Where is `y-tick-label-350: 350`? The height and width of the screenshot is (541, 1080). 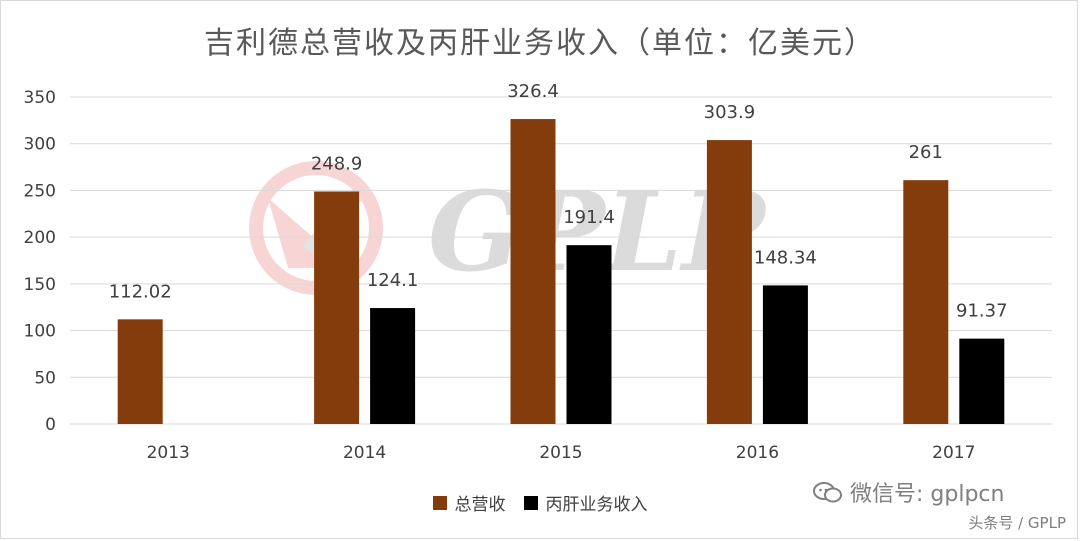 y-tick-label-350: 350 is located at coordinates (40, 98).